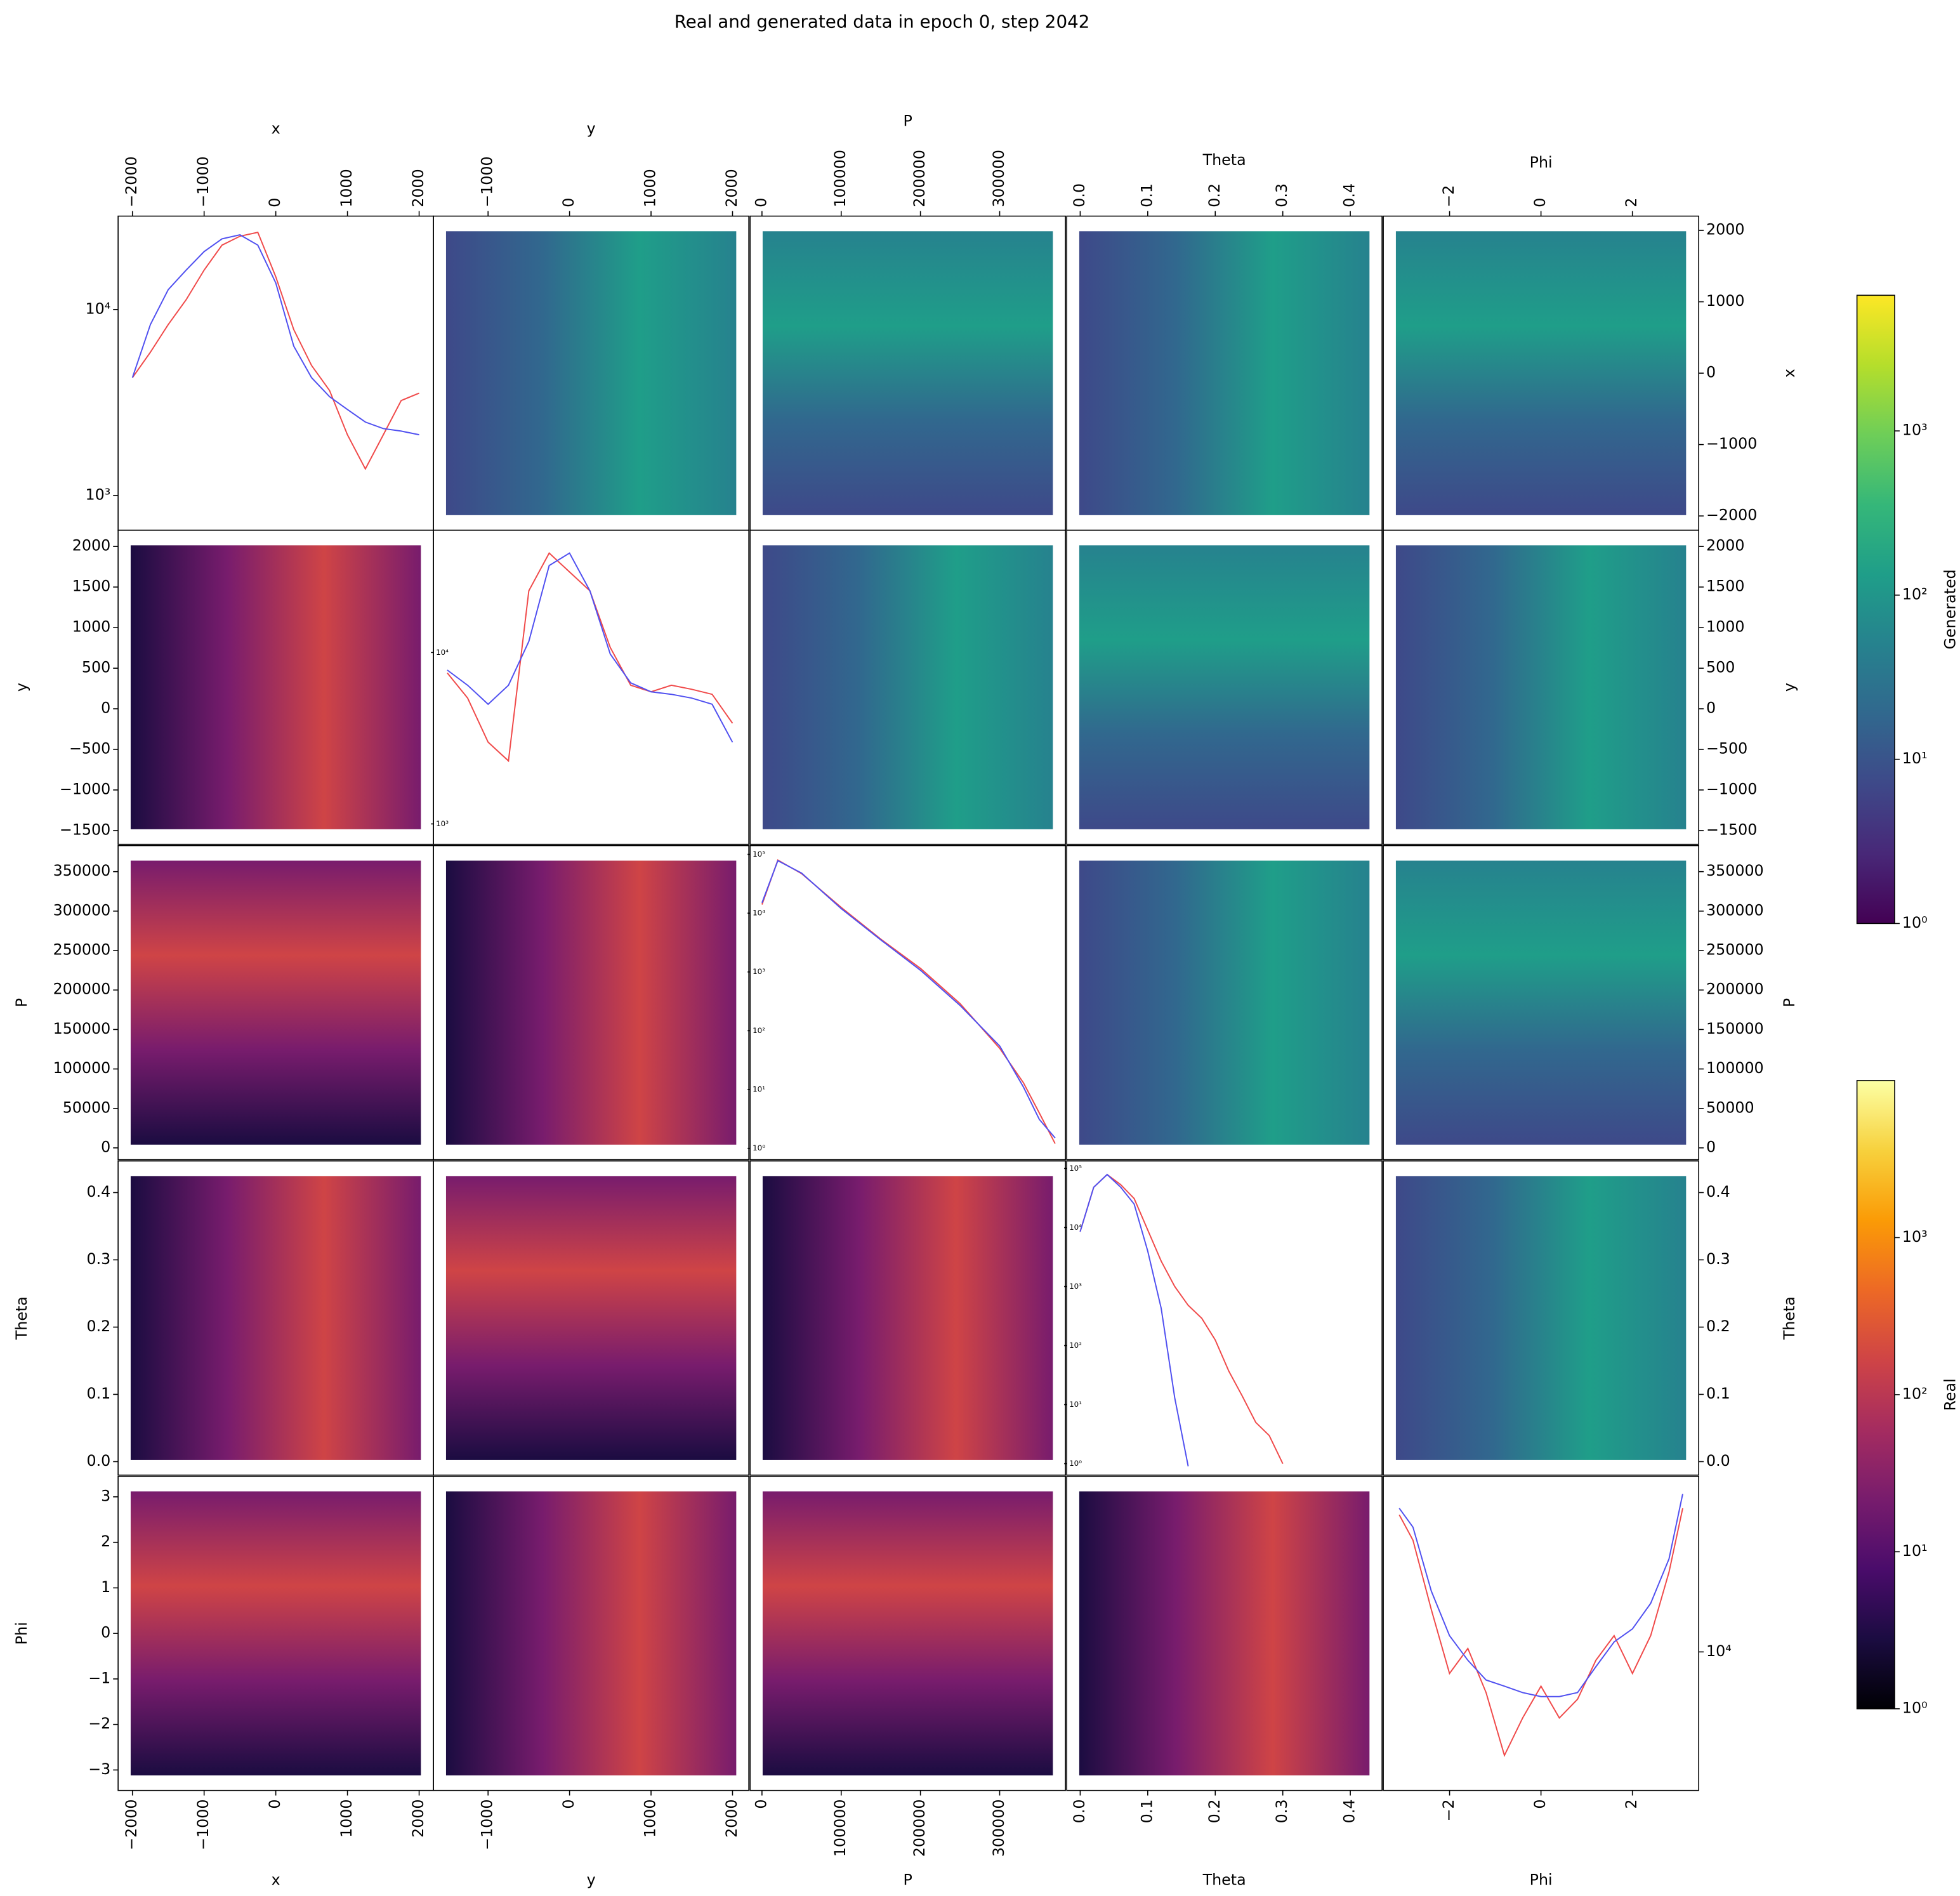 This screenshot has width=1960, height=1896. Describe the element at coordinates (1718, 1461) in the screenshot. I see `y-tick-label-right: 0.0` at that location.